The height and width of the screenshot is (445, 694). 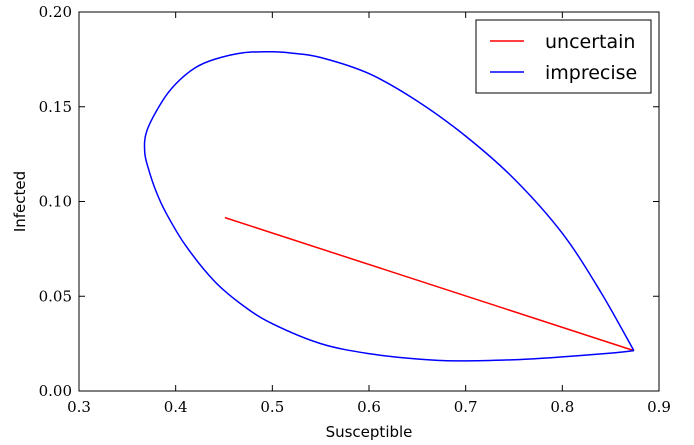 I want to click on x-tick-label: 0.3, so click(x=79, y=407).